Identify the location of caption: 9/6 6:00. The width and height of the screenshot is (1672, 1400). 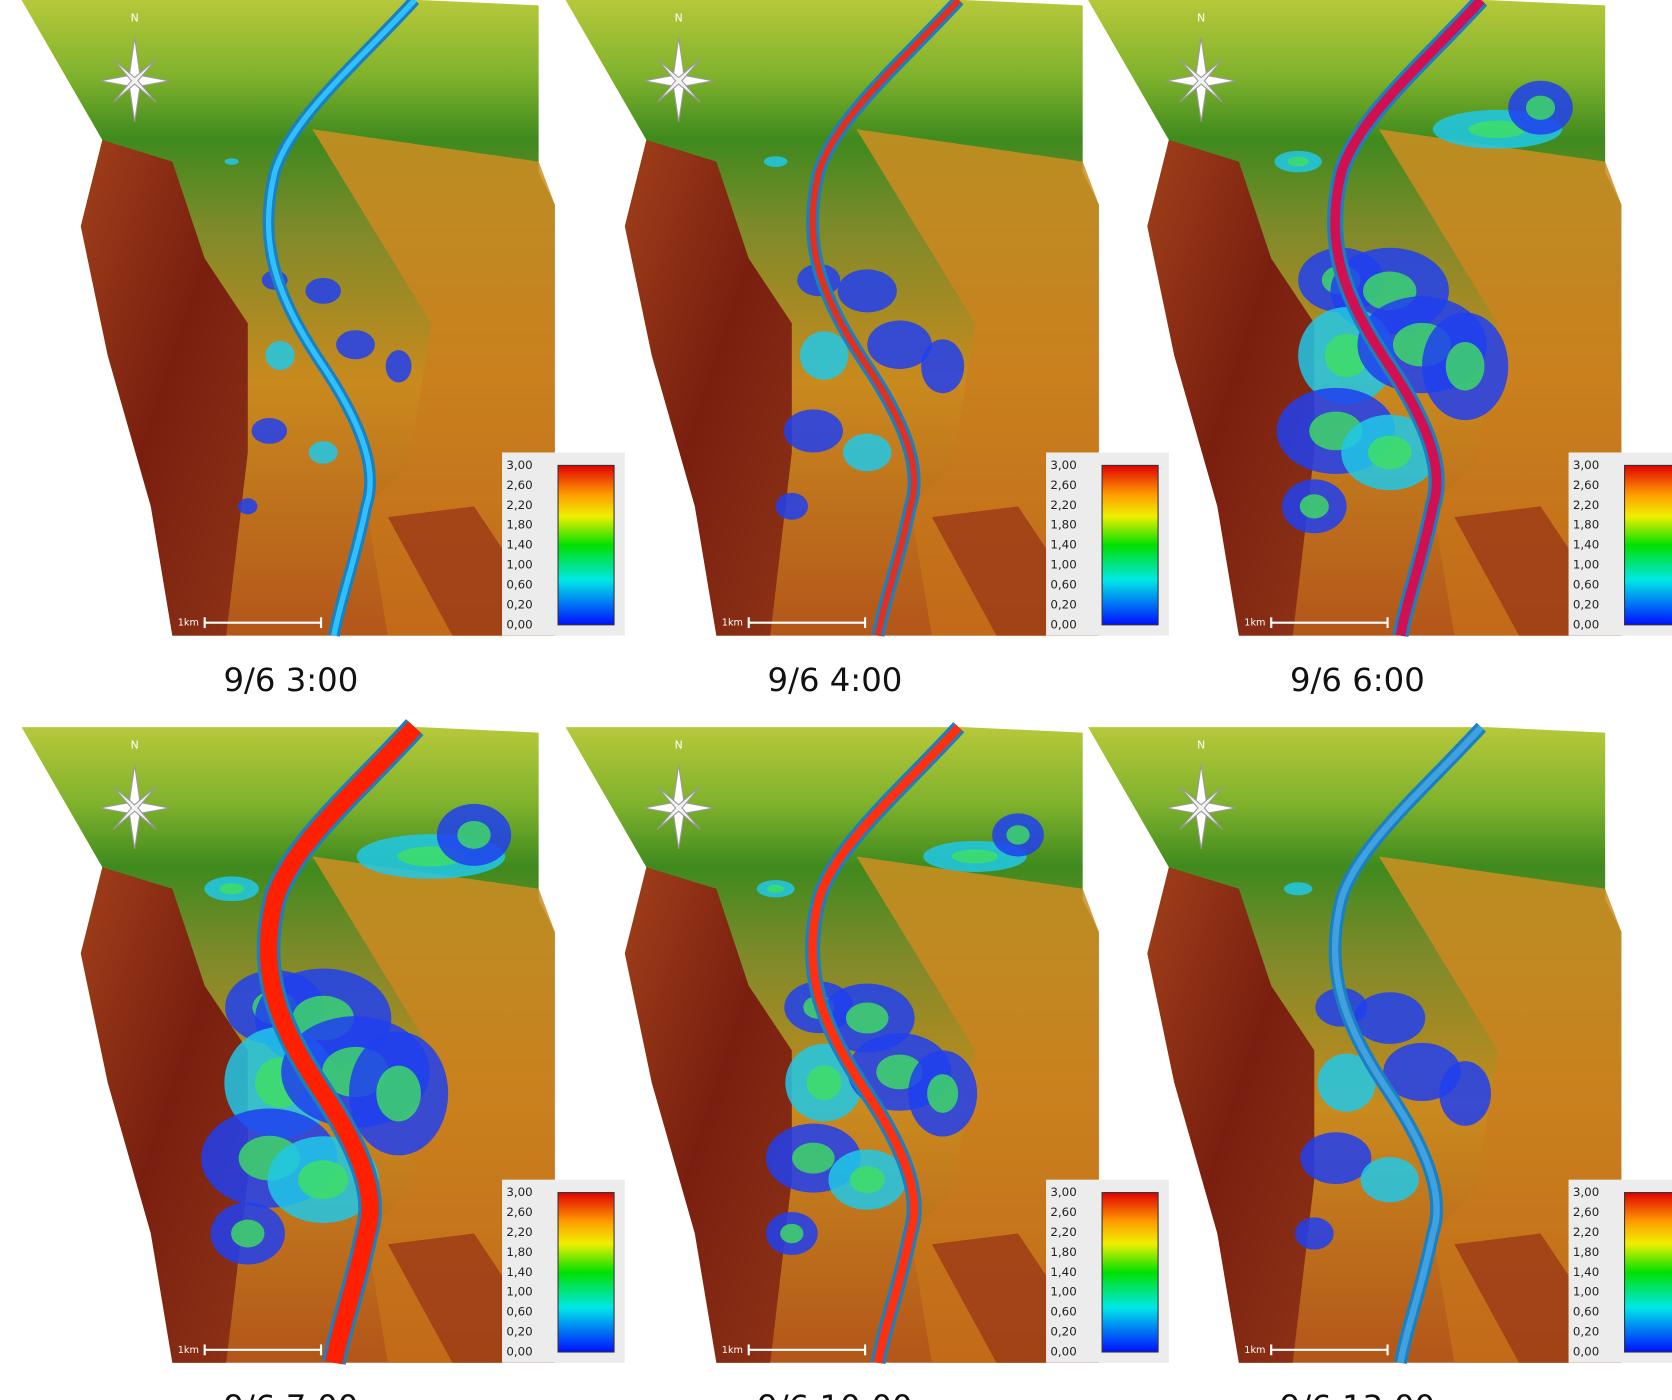
(1357, 680).